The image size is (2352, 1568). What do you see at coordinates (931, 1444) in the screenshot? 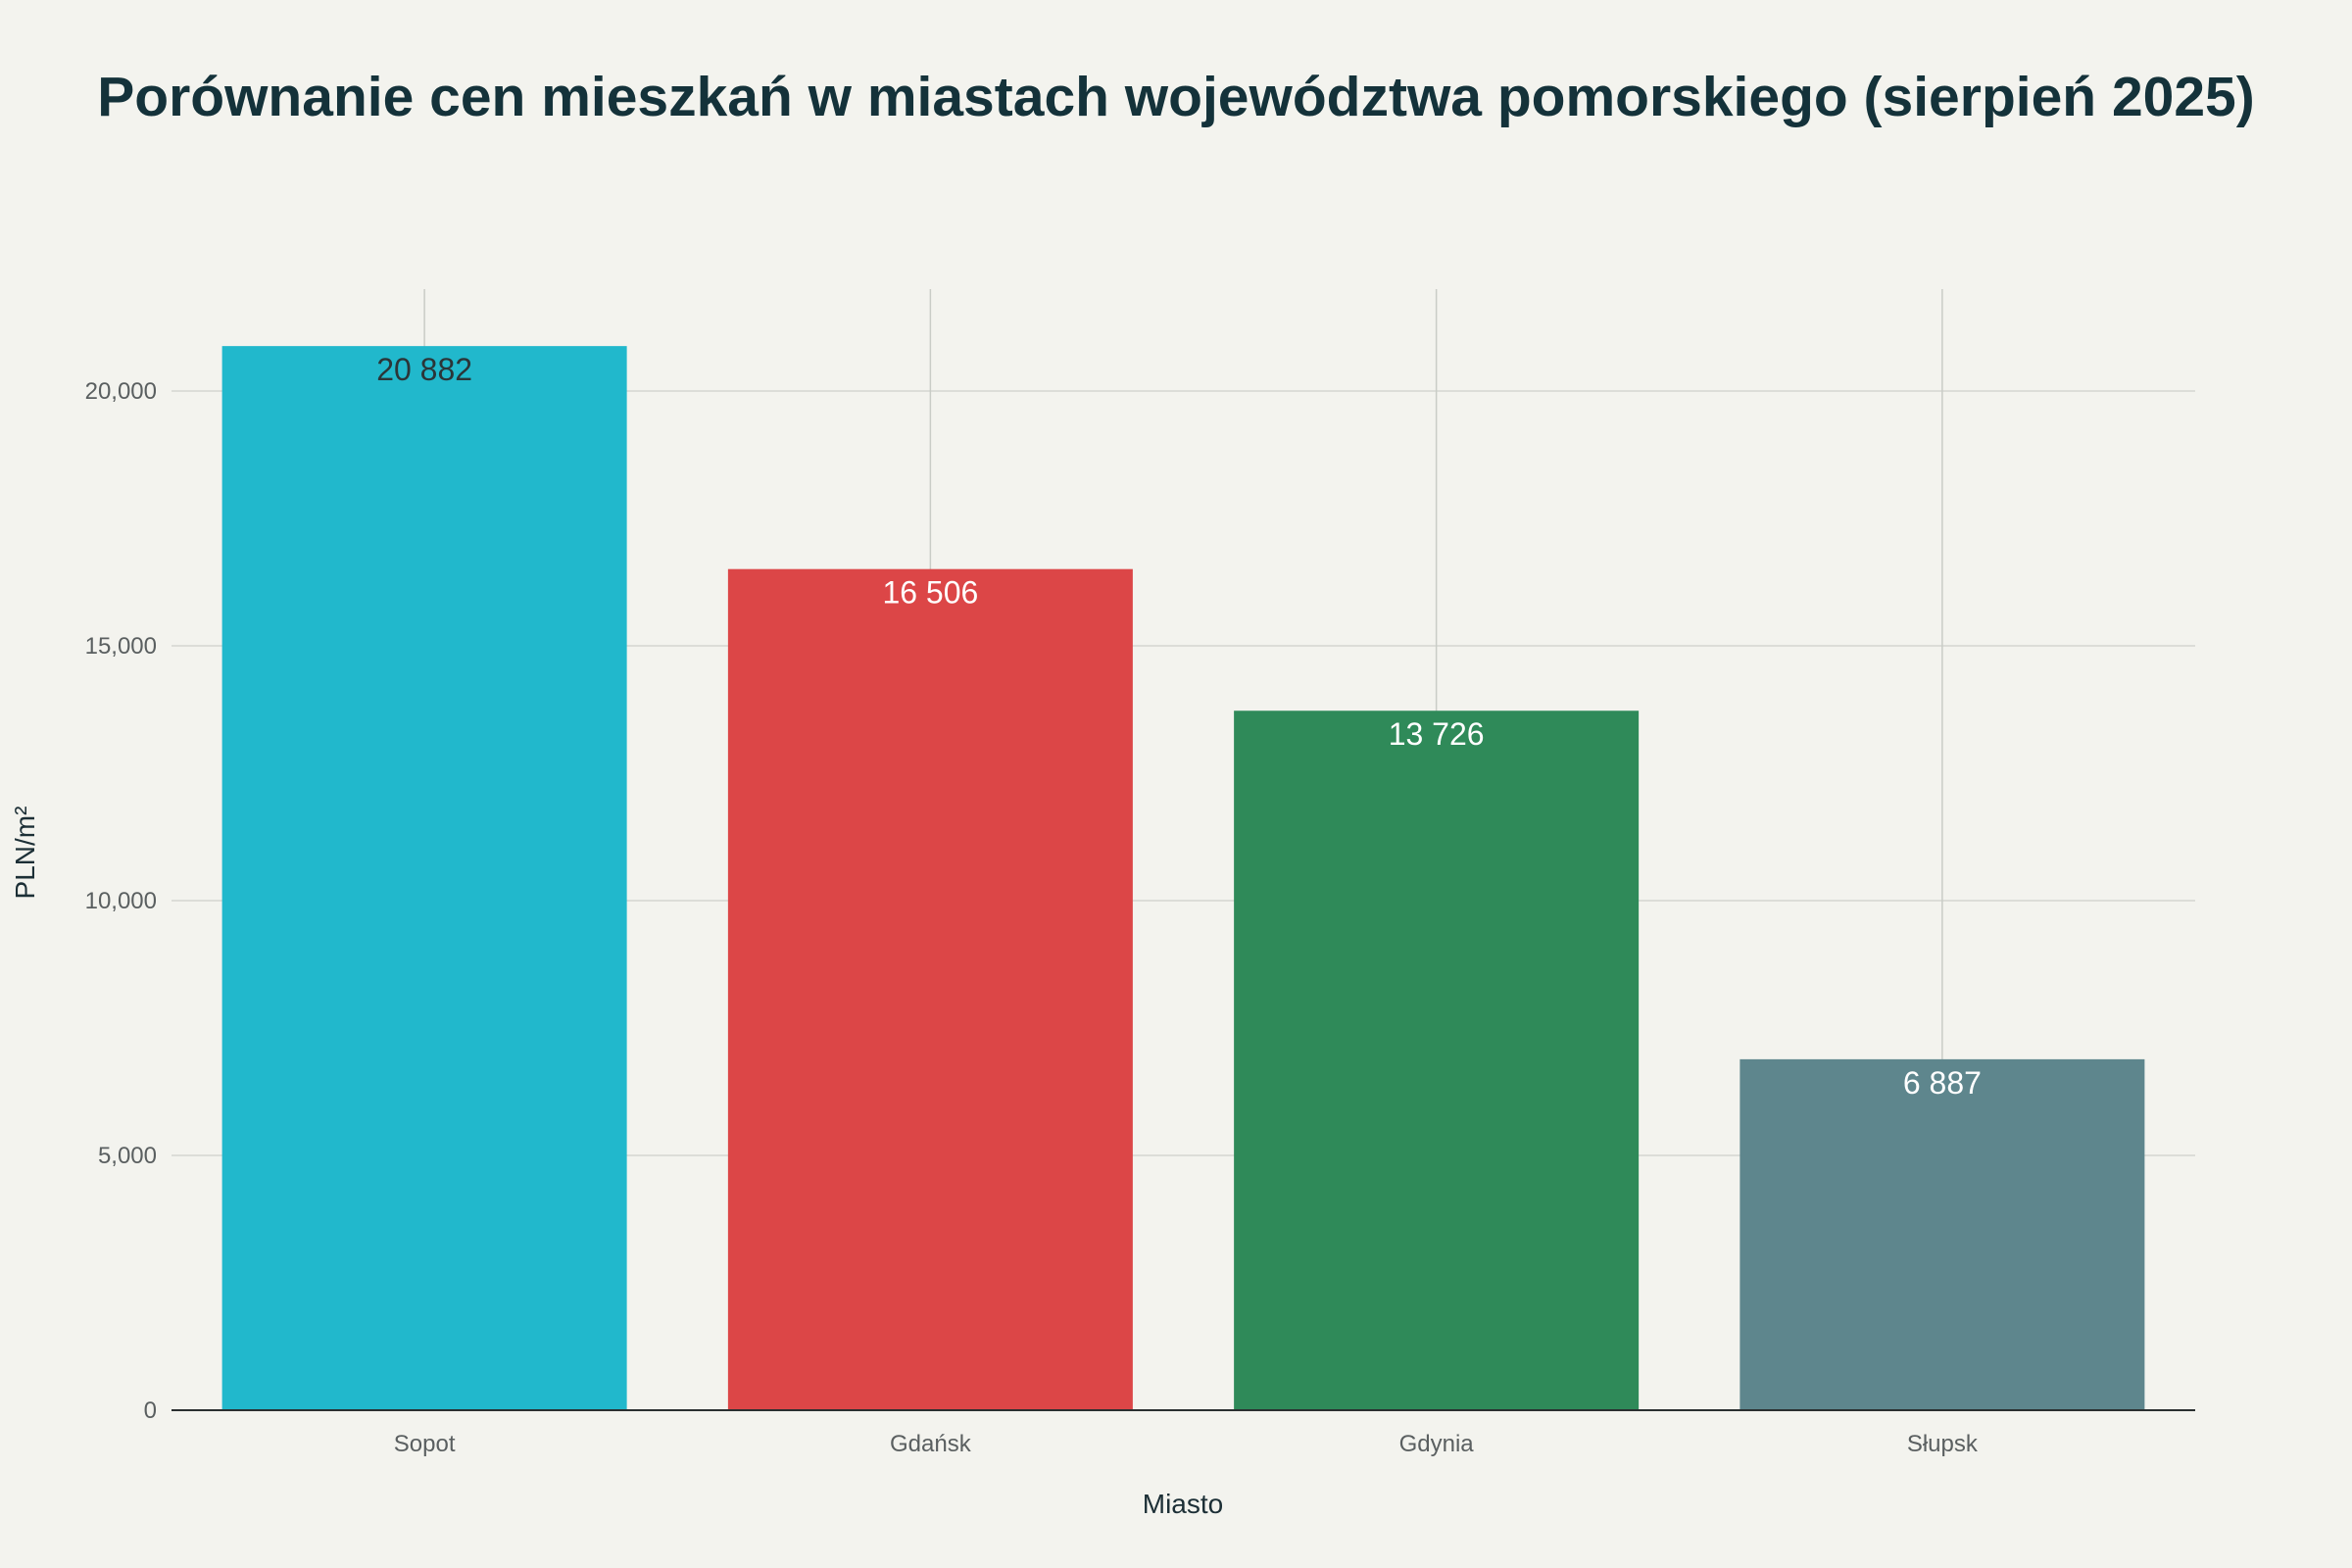
I see `x-tick-label: Gdańsk` at bounding box center [931, 1444].